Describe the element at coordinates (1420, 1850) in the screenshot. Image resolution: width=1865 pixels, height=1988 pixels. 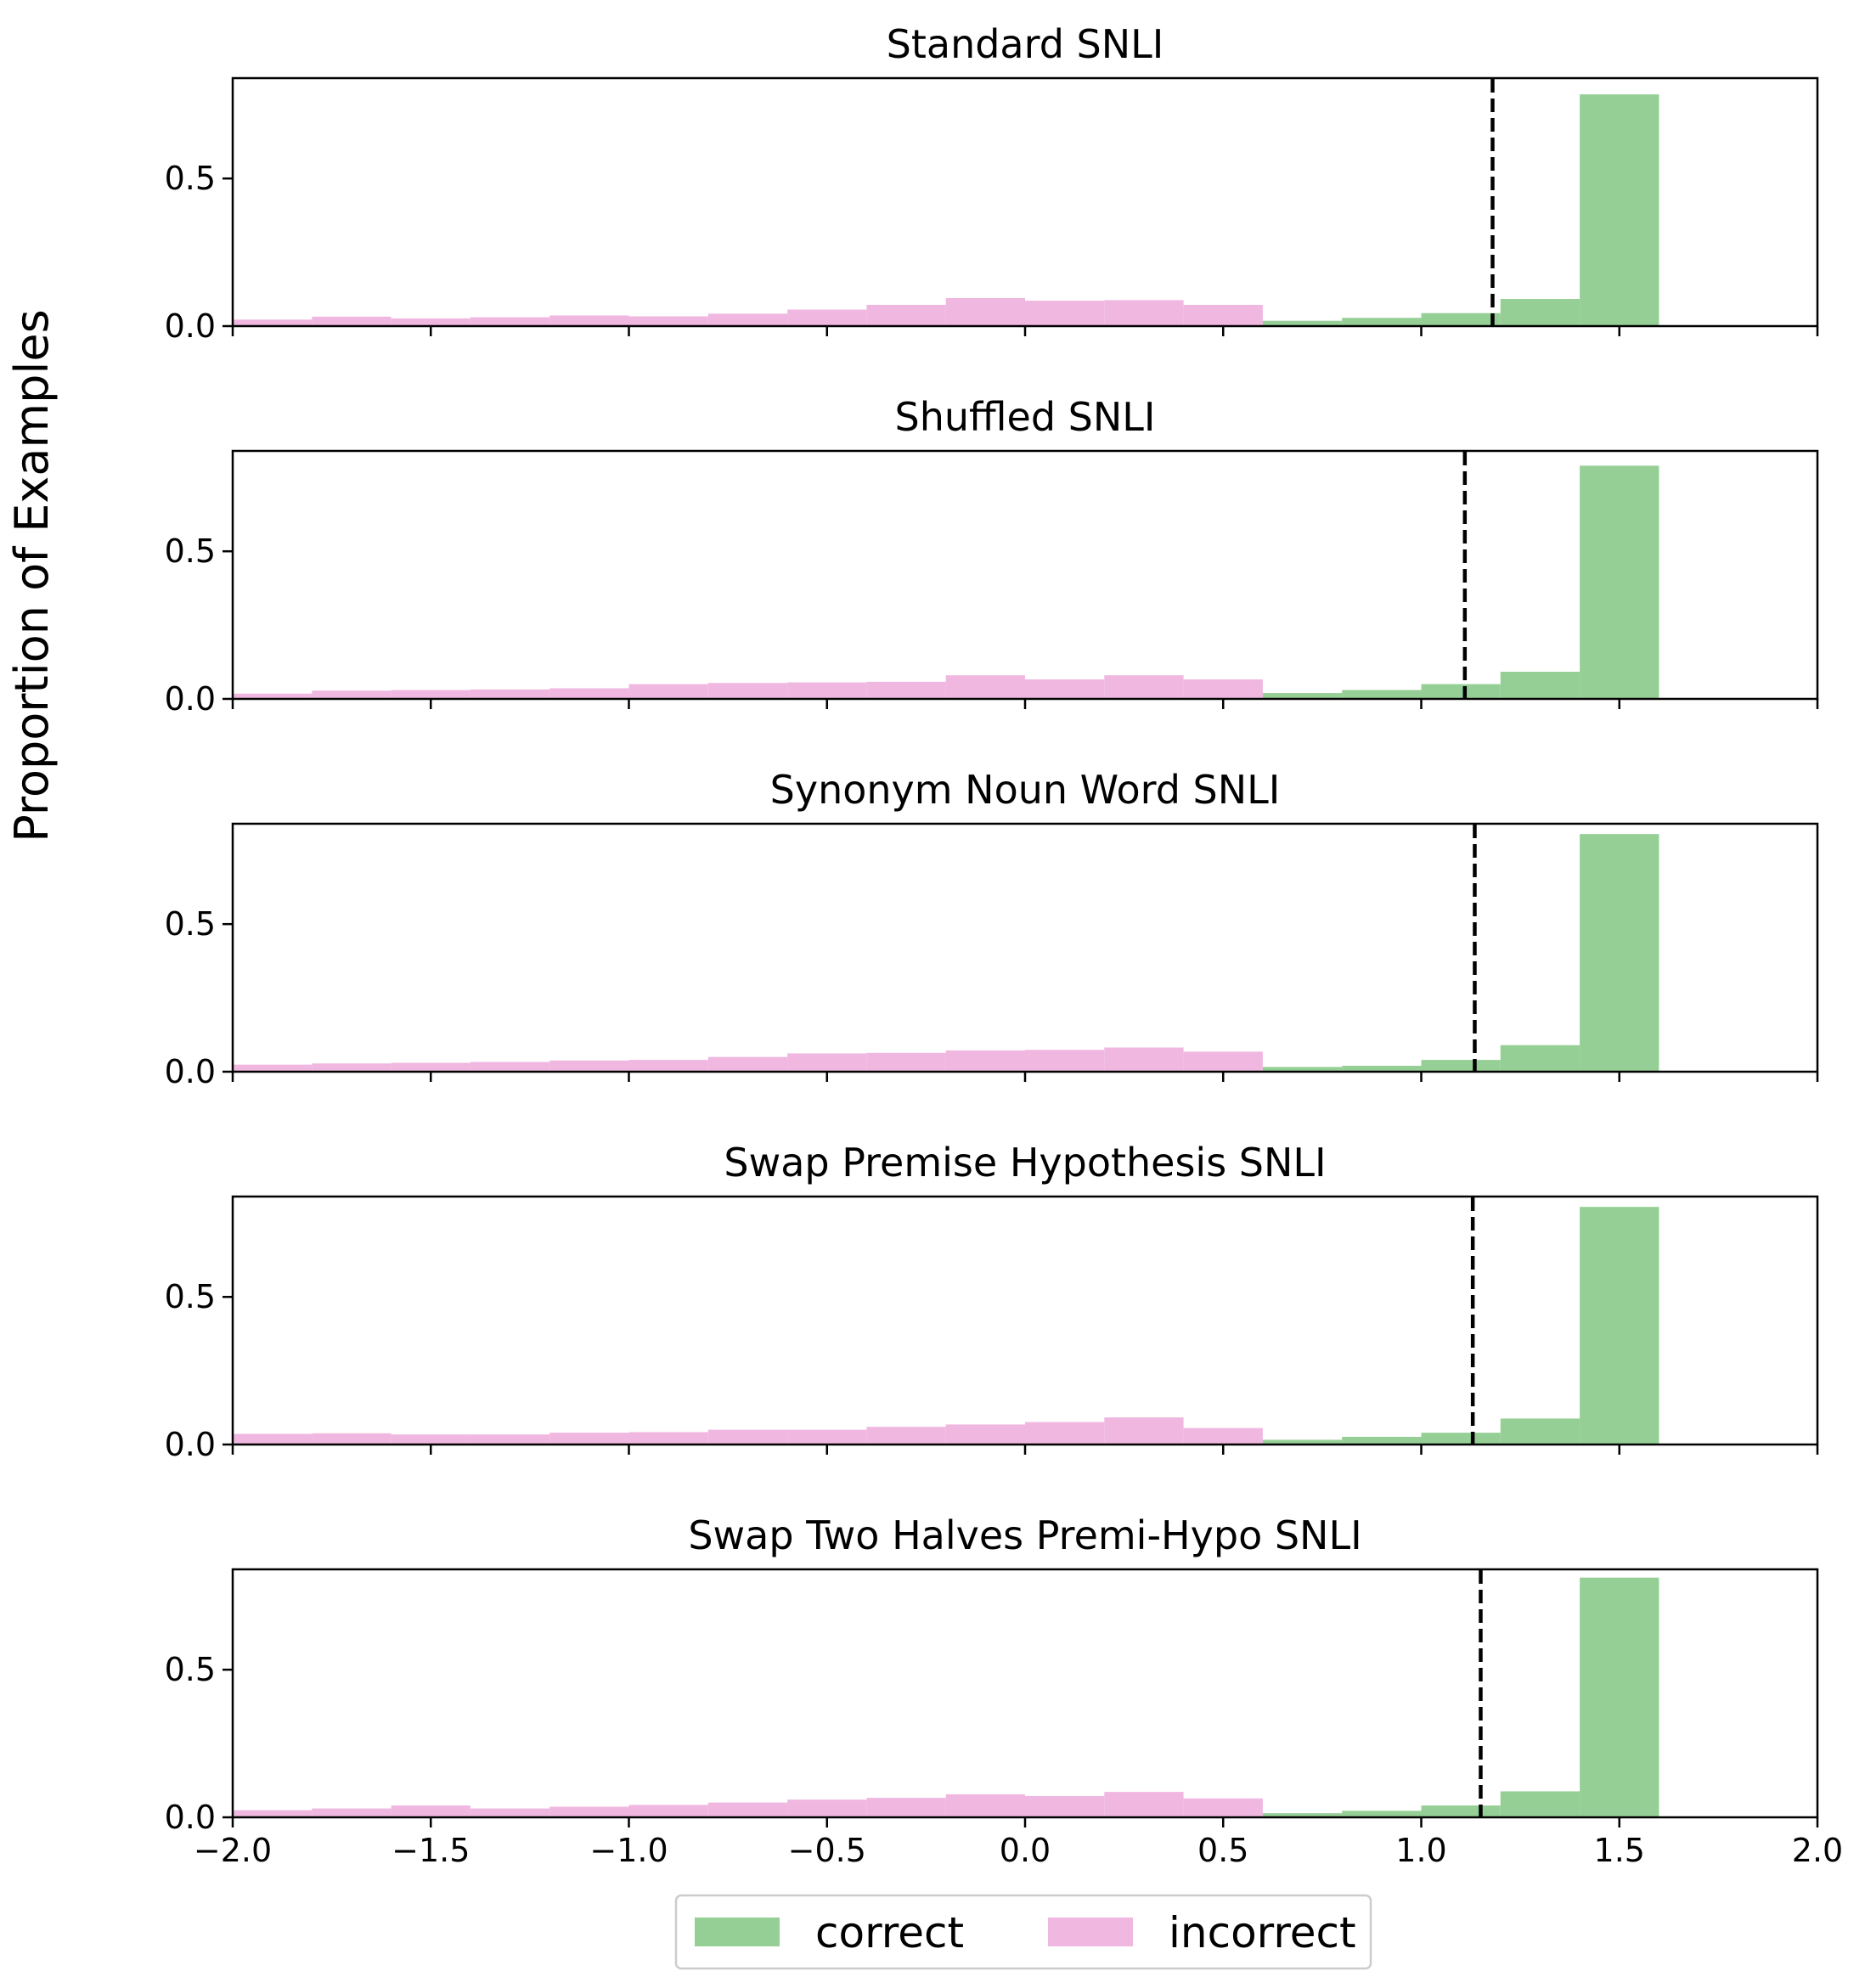
I see `x-tick-label: 1.0` at that location.